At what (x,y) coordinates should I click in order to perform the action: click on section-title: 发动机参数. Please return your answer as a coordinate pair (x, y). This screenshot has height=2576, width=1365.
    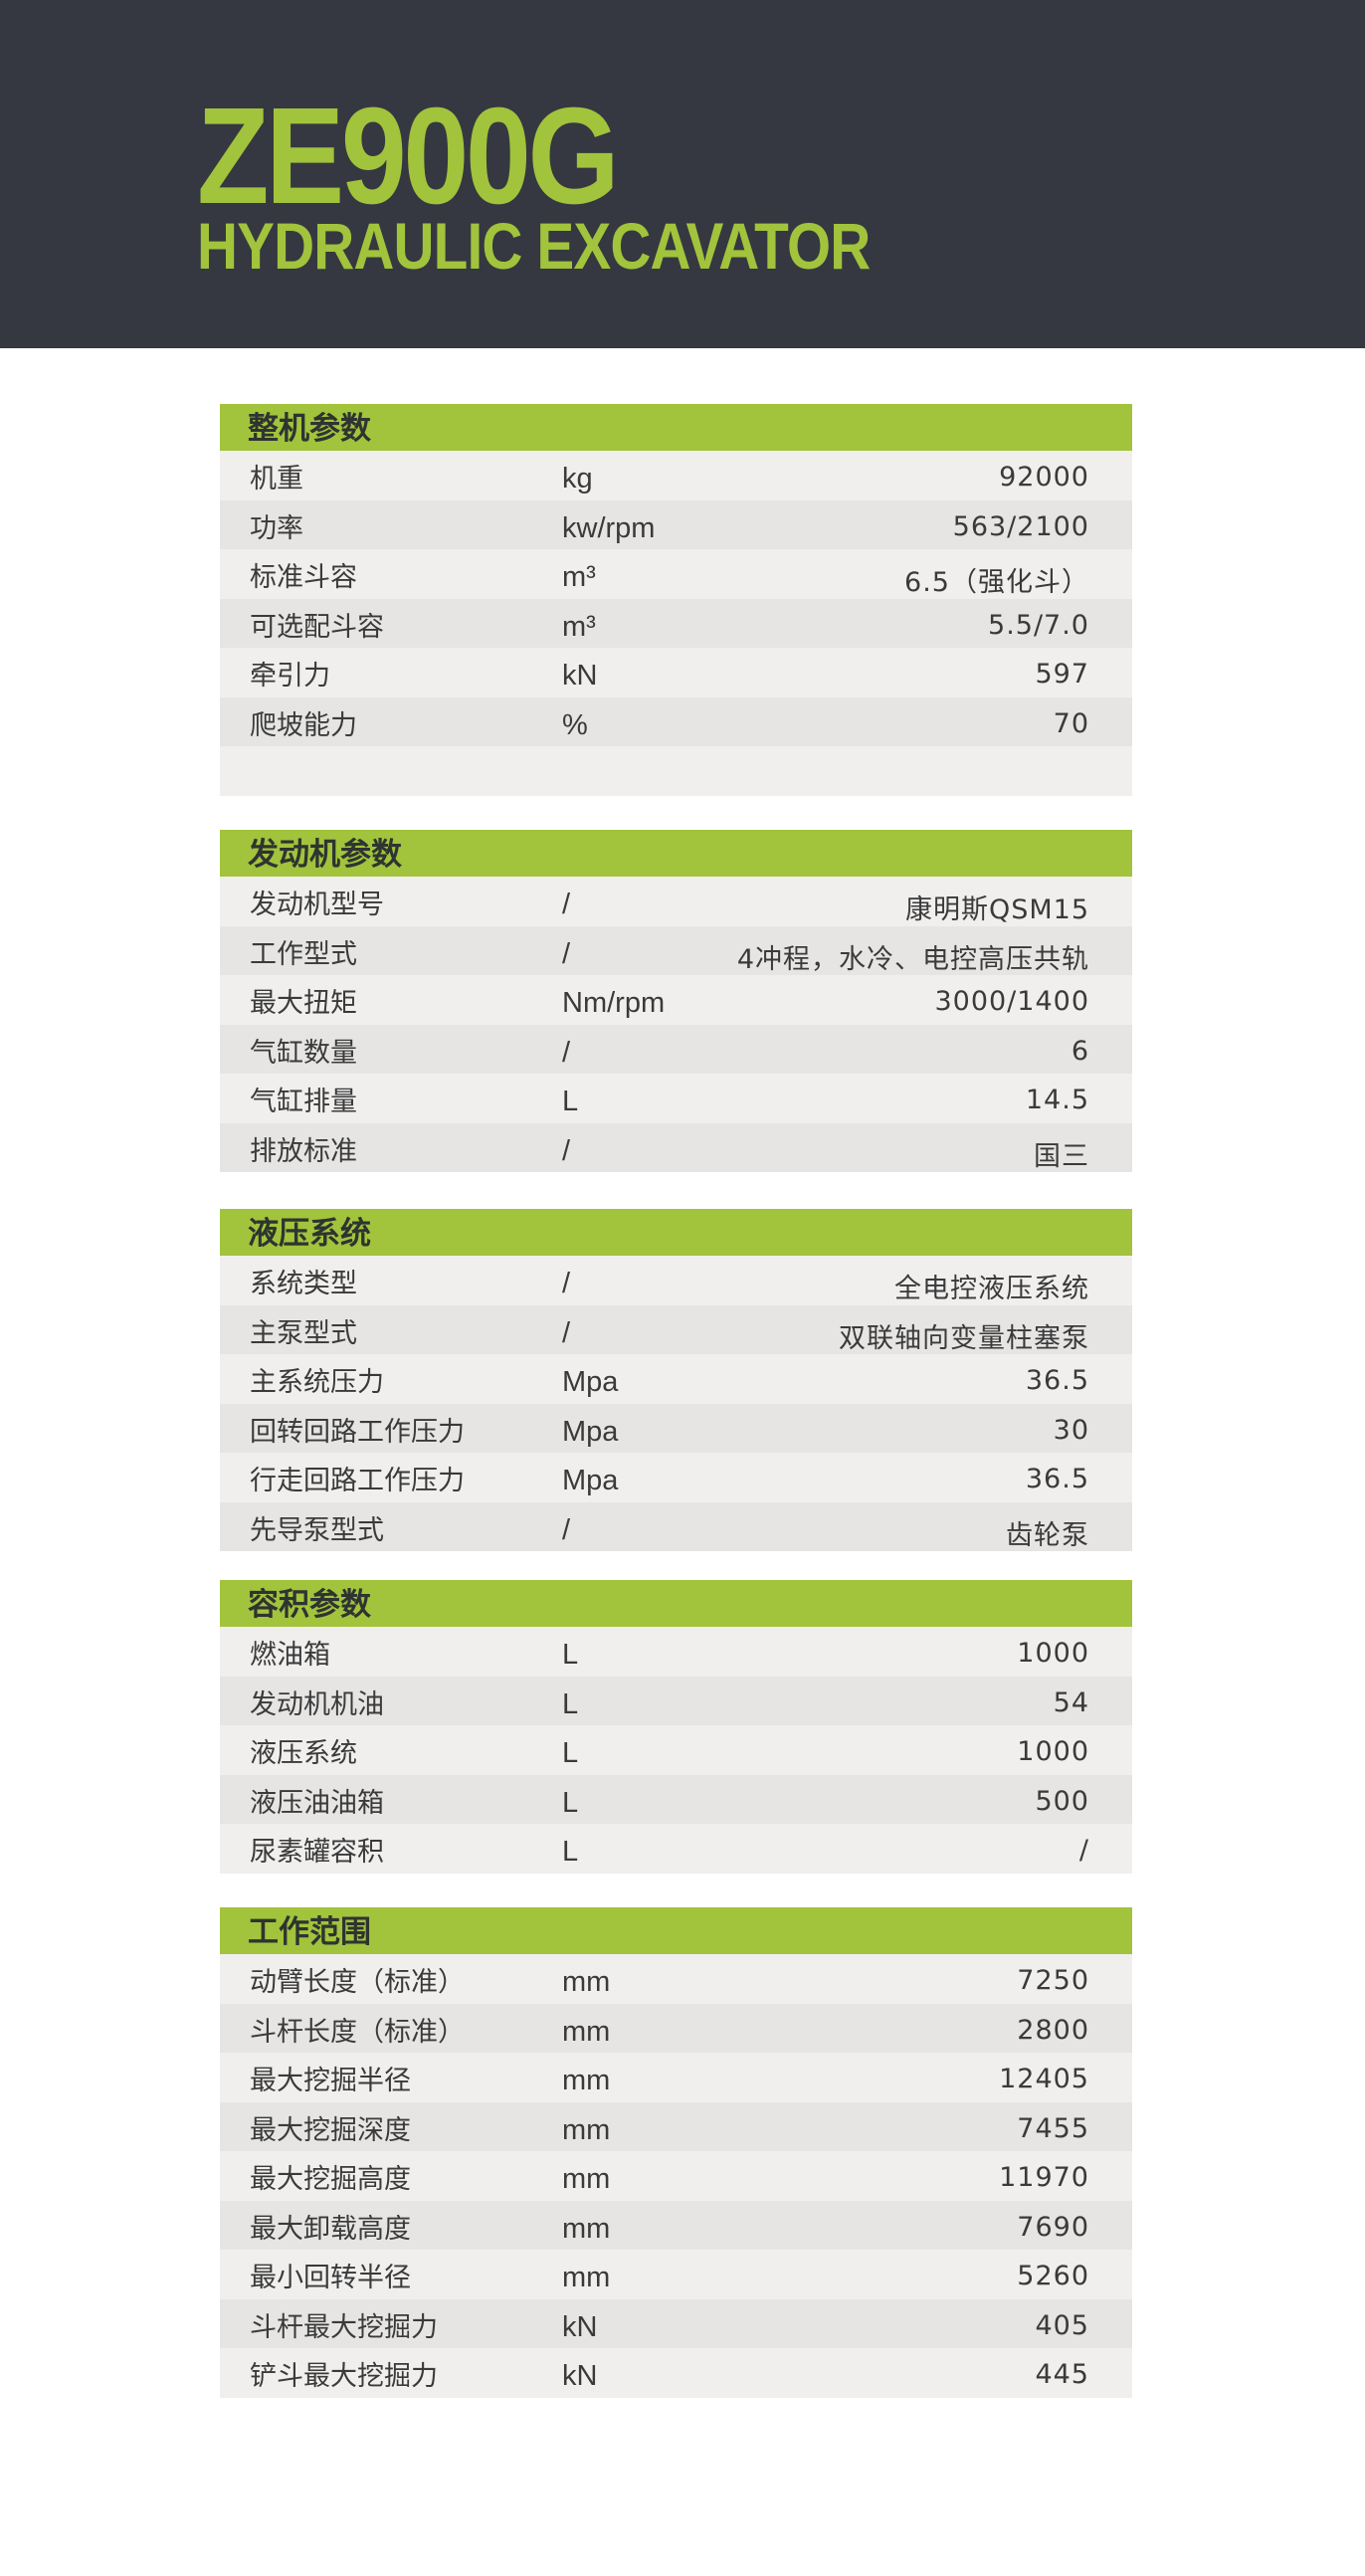
    Looking at the image, I should click on (676, 853).